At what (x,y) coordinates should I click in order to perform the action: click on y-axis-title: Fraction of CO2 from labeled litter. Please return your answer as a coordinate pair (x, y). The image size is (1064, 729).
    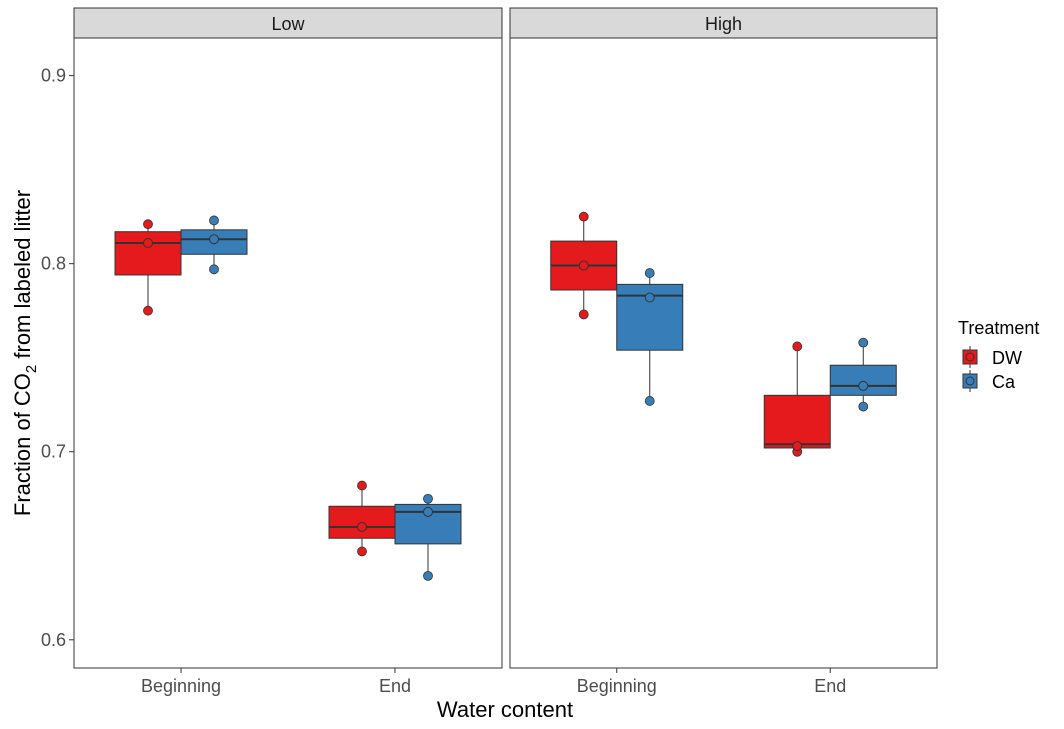
    Looking at the image, I should click on (25, 353).